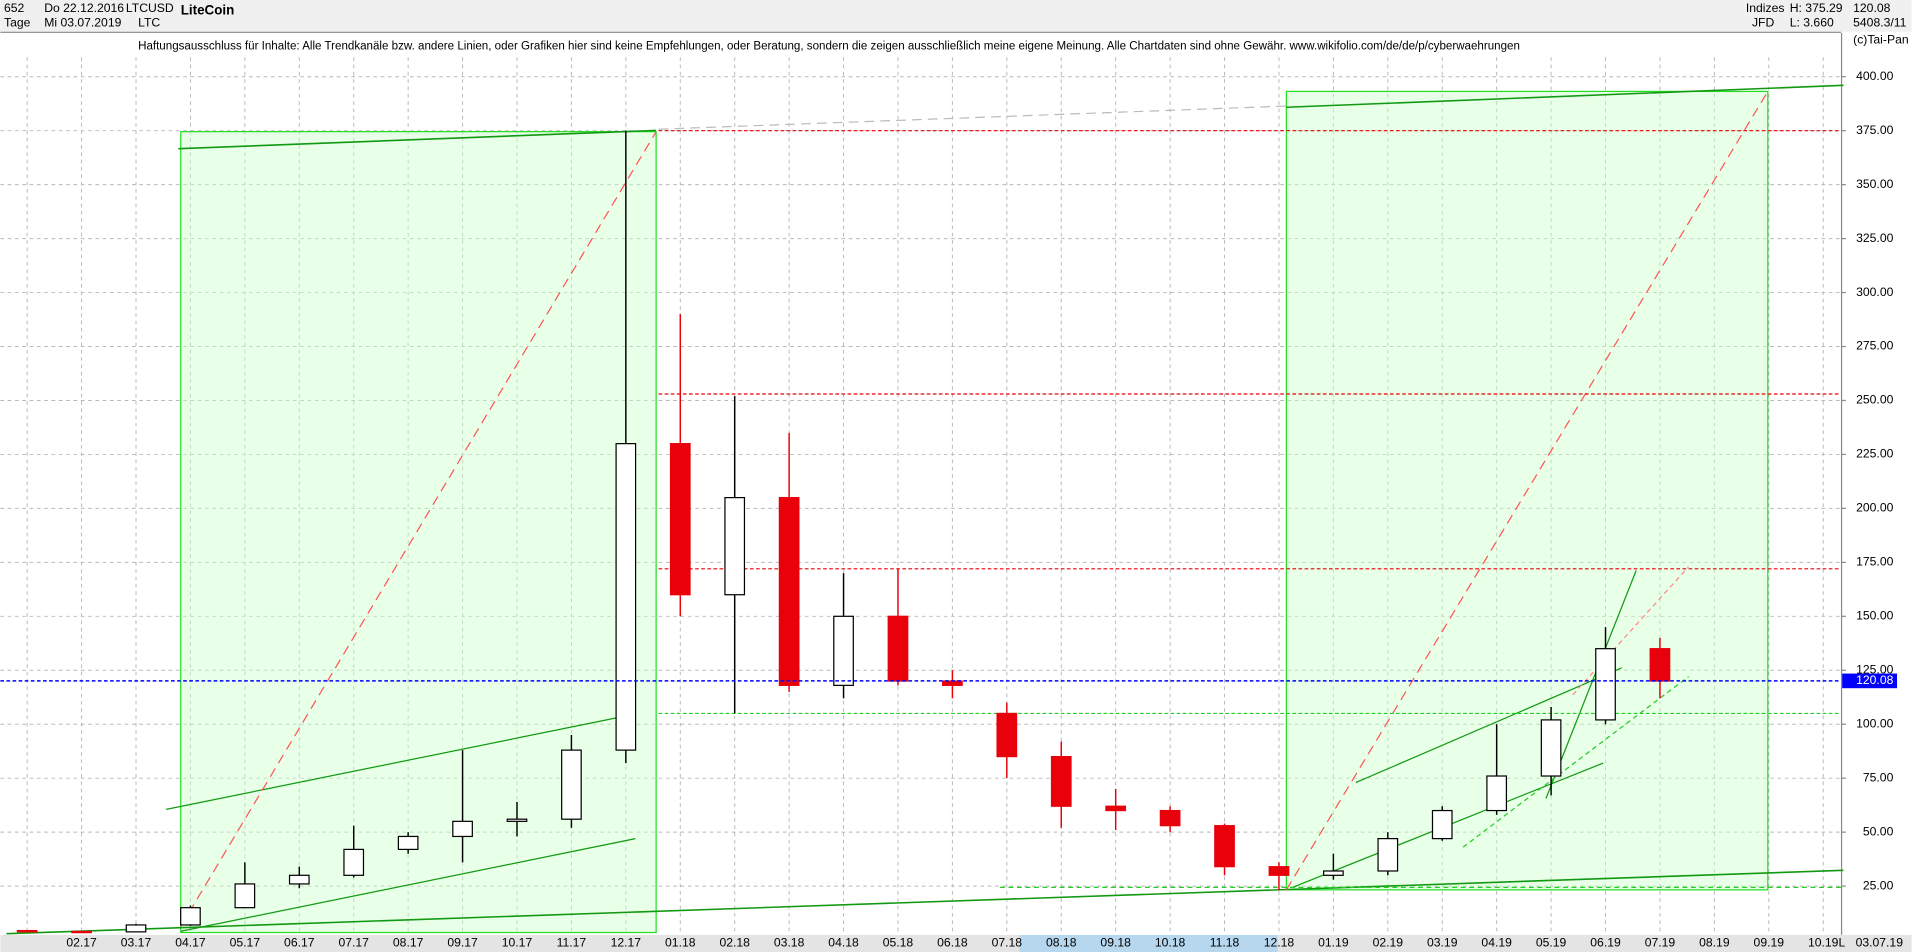 This screenshot has width=1912, height=952. What do you see at coordinates (1878, 831) in the screenshot?
I see `y-tick-label: 50.00` at bounding box center [1878, 831].